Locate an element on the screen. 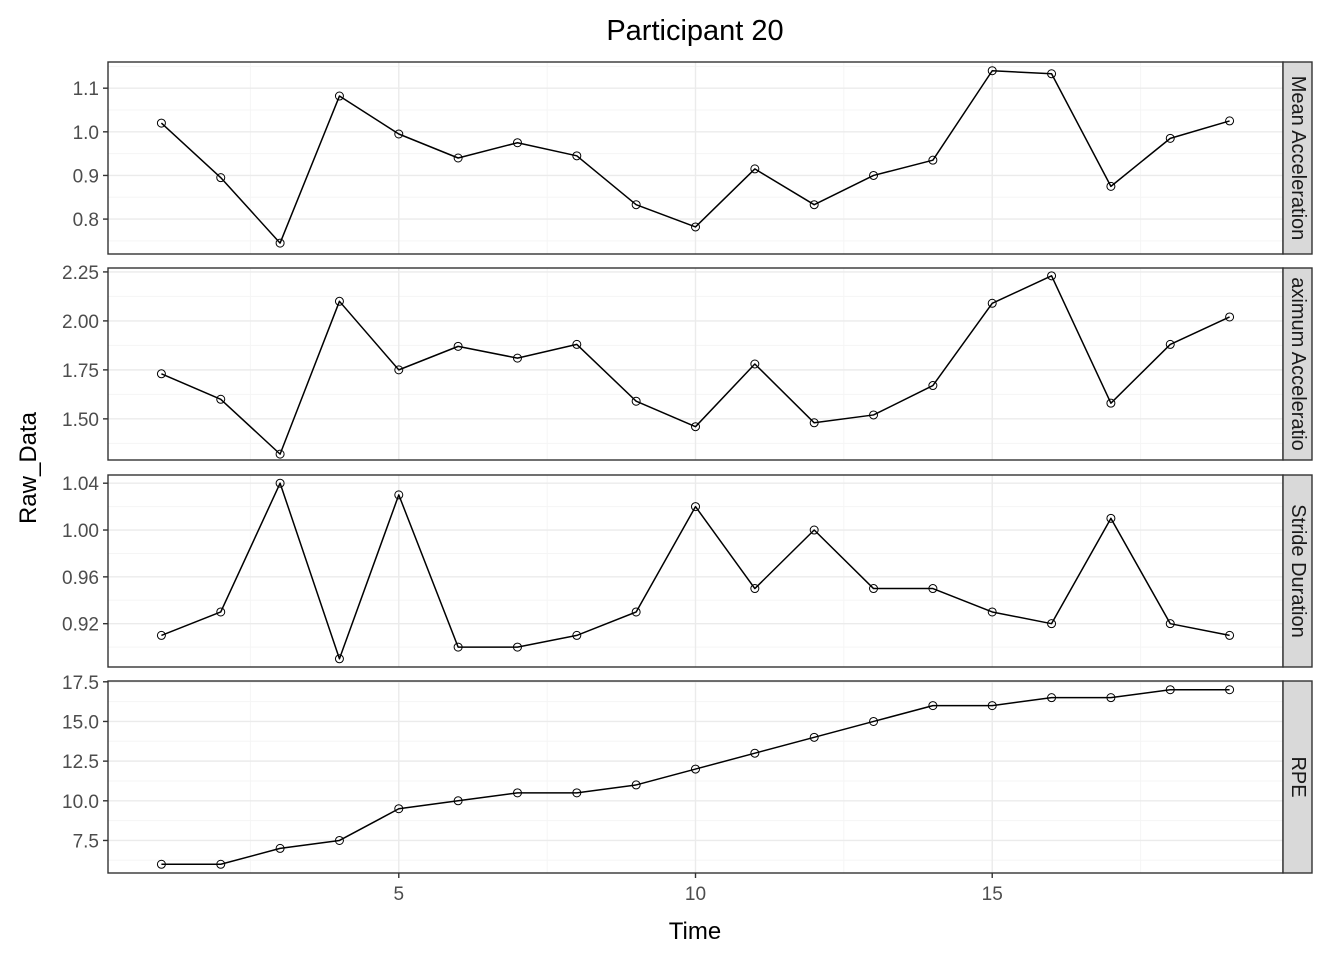 The width and height of the screenshot is (1344, 960). facet-strip-label: Mean Acceleration is located at coordinates (1298, 158).